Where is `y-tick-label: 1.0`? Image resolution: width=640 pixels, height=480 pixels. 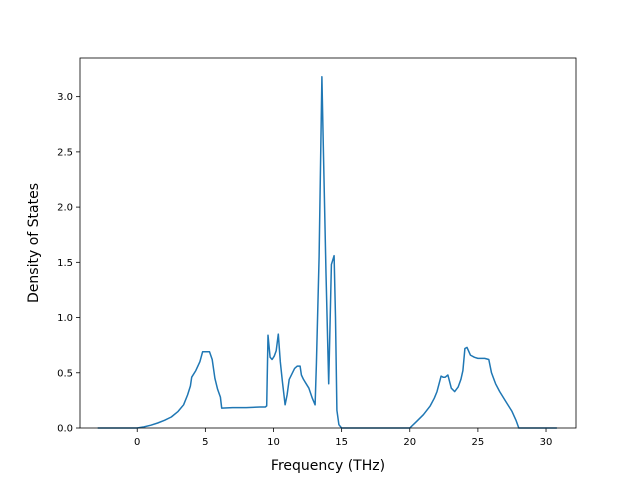
y-tick-label: 1.0 is located at coordinates (65, 318).